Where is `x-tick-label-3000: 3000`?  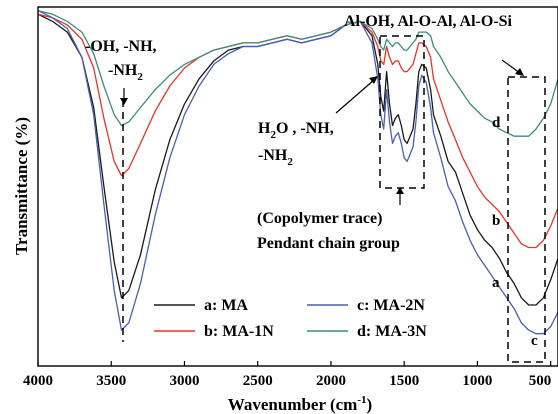 x-tick-label-3000: 3000 is located at coordinates (184, 381).